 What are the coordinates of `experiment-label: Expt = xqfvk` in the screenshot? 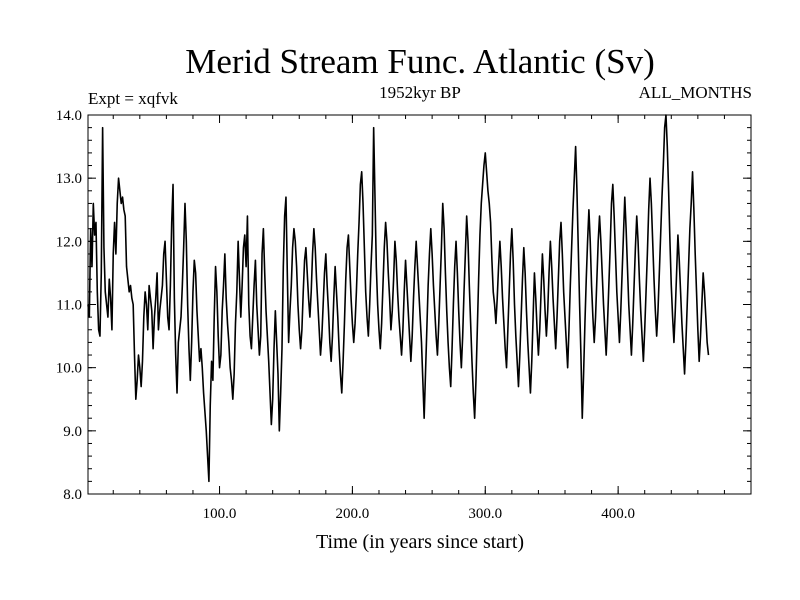 It's located at (133, 98).